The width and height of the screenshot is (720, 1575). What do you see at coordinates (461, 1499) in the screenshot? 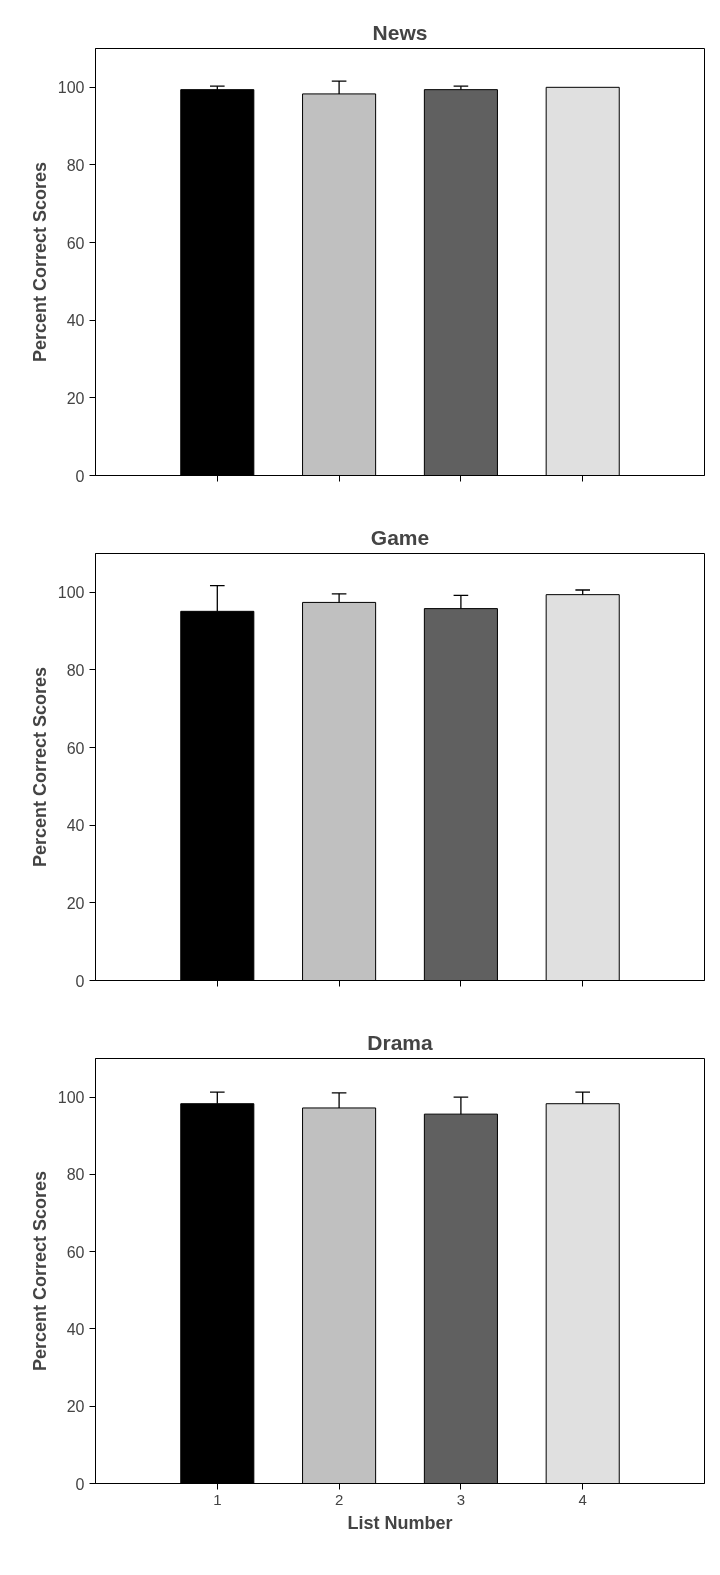
I see `x-tick-label: 3` at bounding box center [461, 1499].